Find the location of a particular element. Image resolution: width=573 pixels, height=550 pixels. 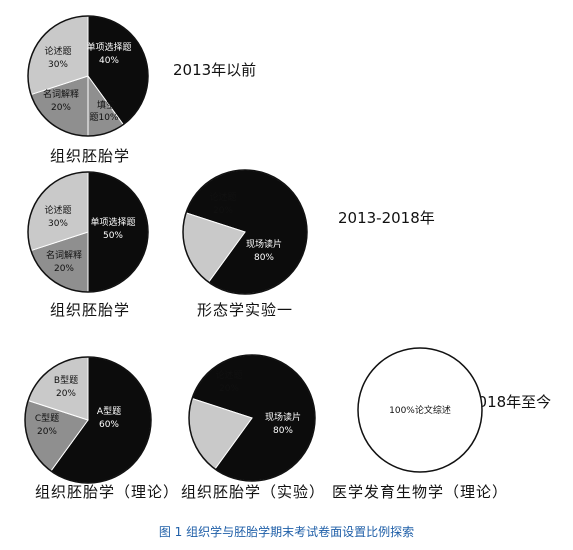

pie-3-slice-1-label: C型题 20% is located at coordinates (47, 425).